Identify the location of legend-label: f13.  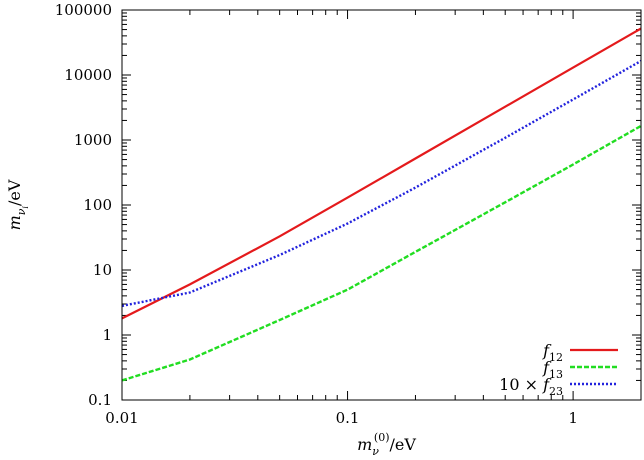
(552, 369).